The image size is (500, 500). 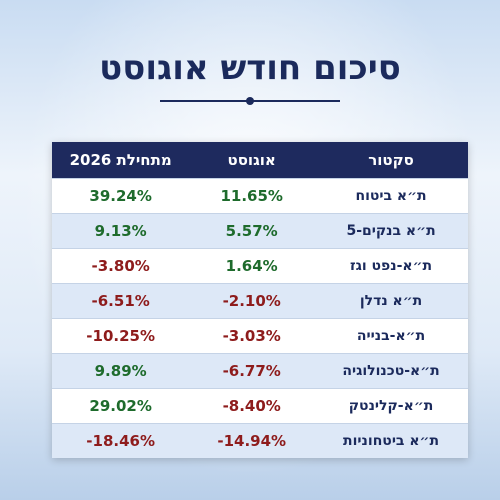 I want to click on value-cell: 1.64%, so click(x=252, y=266).